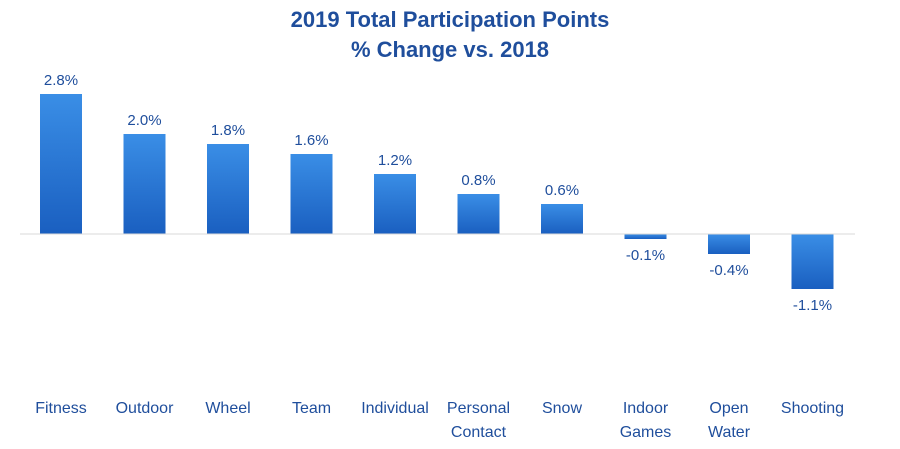  Describe the element at coordinates (61, 80) in the screenshot. I see `data-label: 2.8%` at that location.